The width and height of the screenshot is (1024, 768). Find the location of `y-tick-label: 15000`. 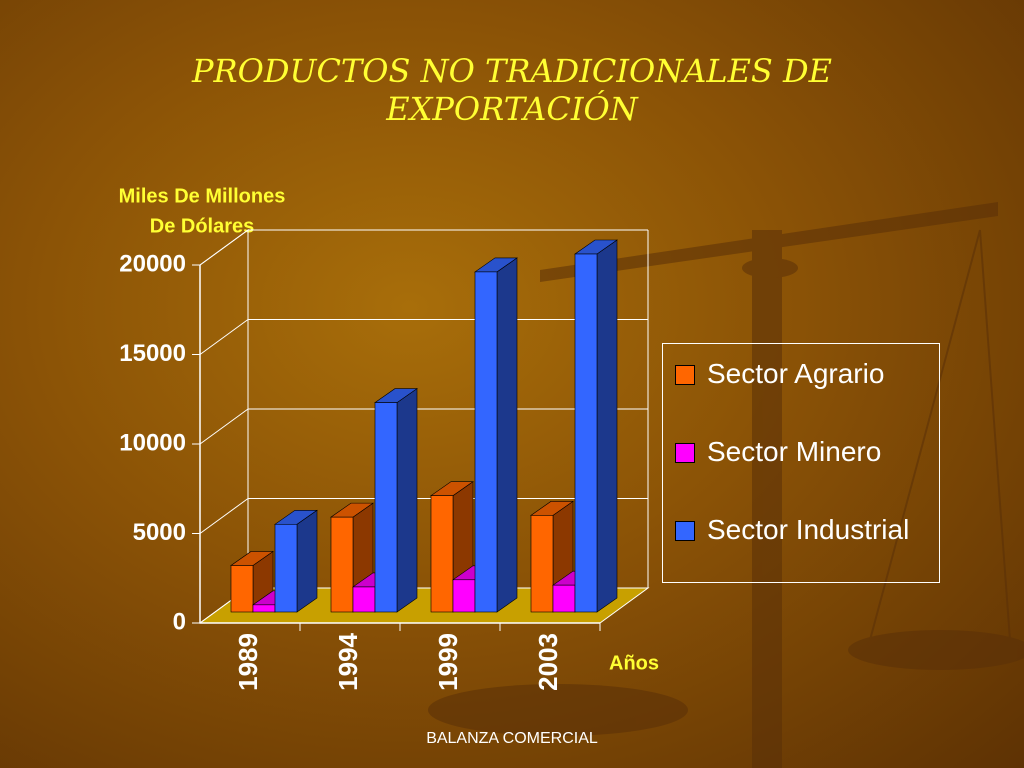

y-tick-label: 15000 is located at coordinates (152, 353).